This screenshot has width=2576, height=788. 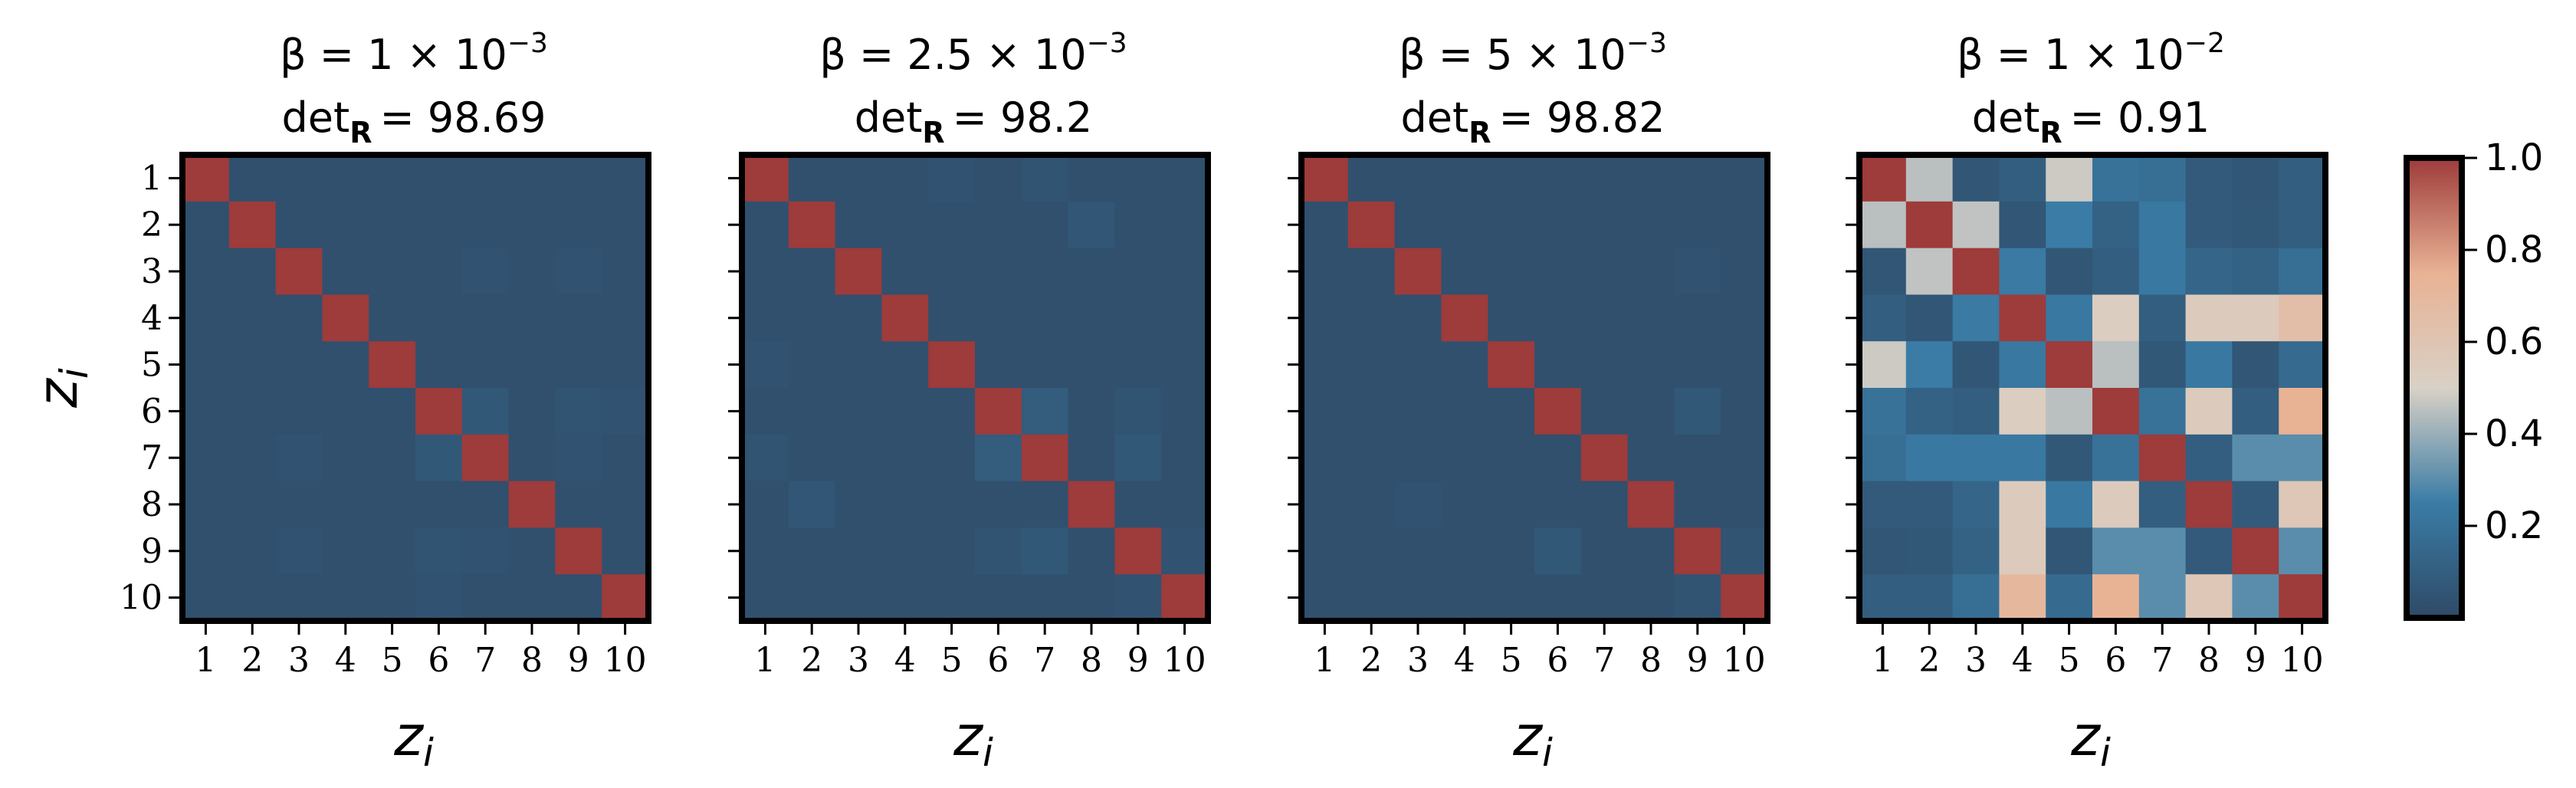 I want to click on cell-r9-c10, so click(x=1185, y=551).